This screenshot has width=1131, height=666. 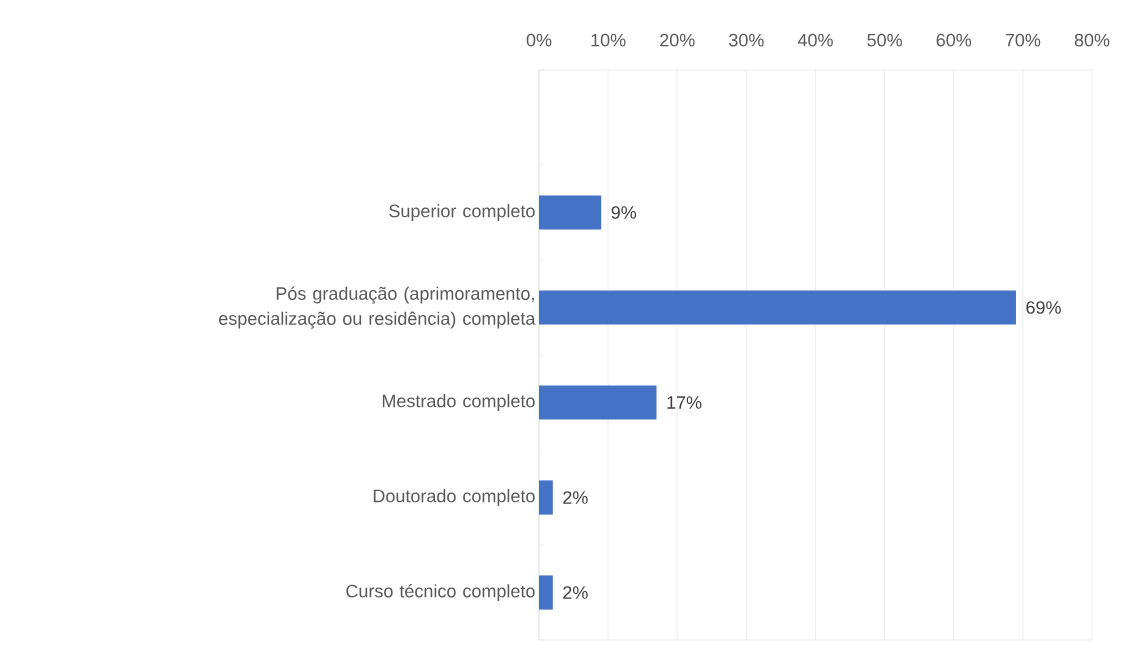 What do you see at coordinates (539, 40) in the screenshot?
I see `x-tick-label: 0%` at bounding box center [539, 40].